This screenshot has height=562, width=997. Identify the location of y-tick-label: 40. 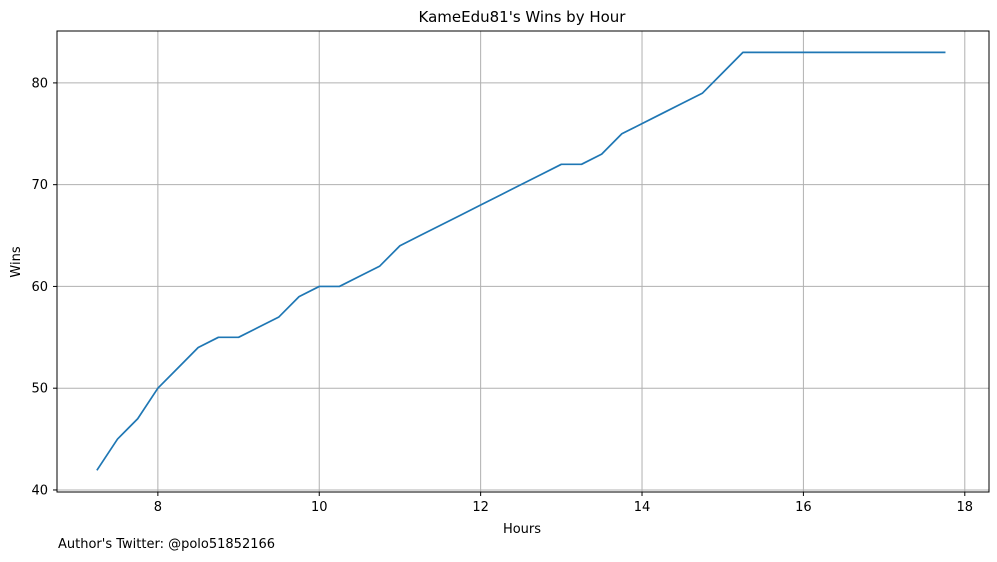
(39, 490).